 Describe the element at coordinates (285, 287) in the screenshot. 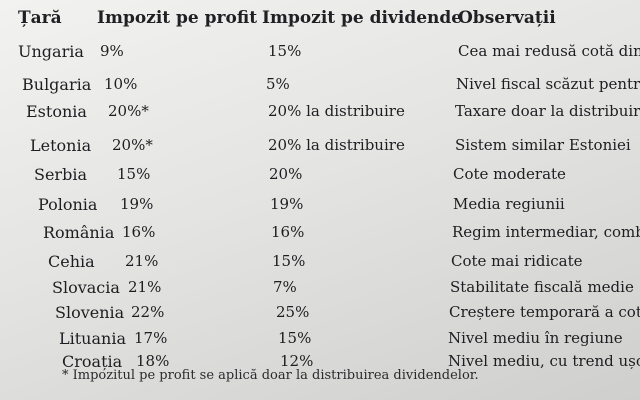

I see `dividend-tax-cell: 7%` at that location.